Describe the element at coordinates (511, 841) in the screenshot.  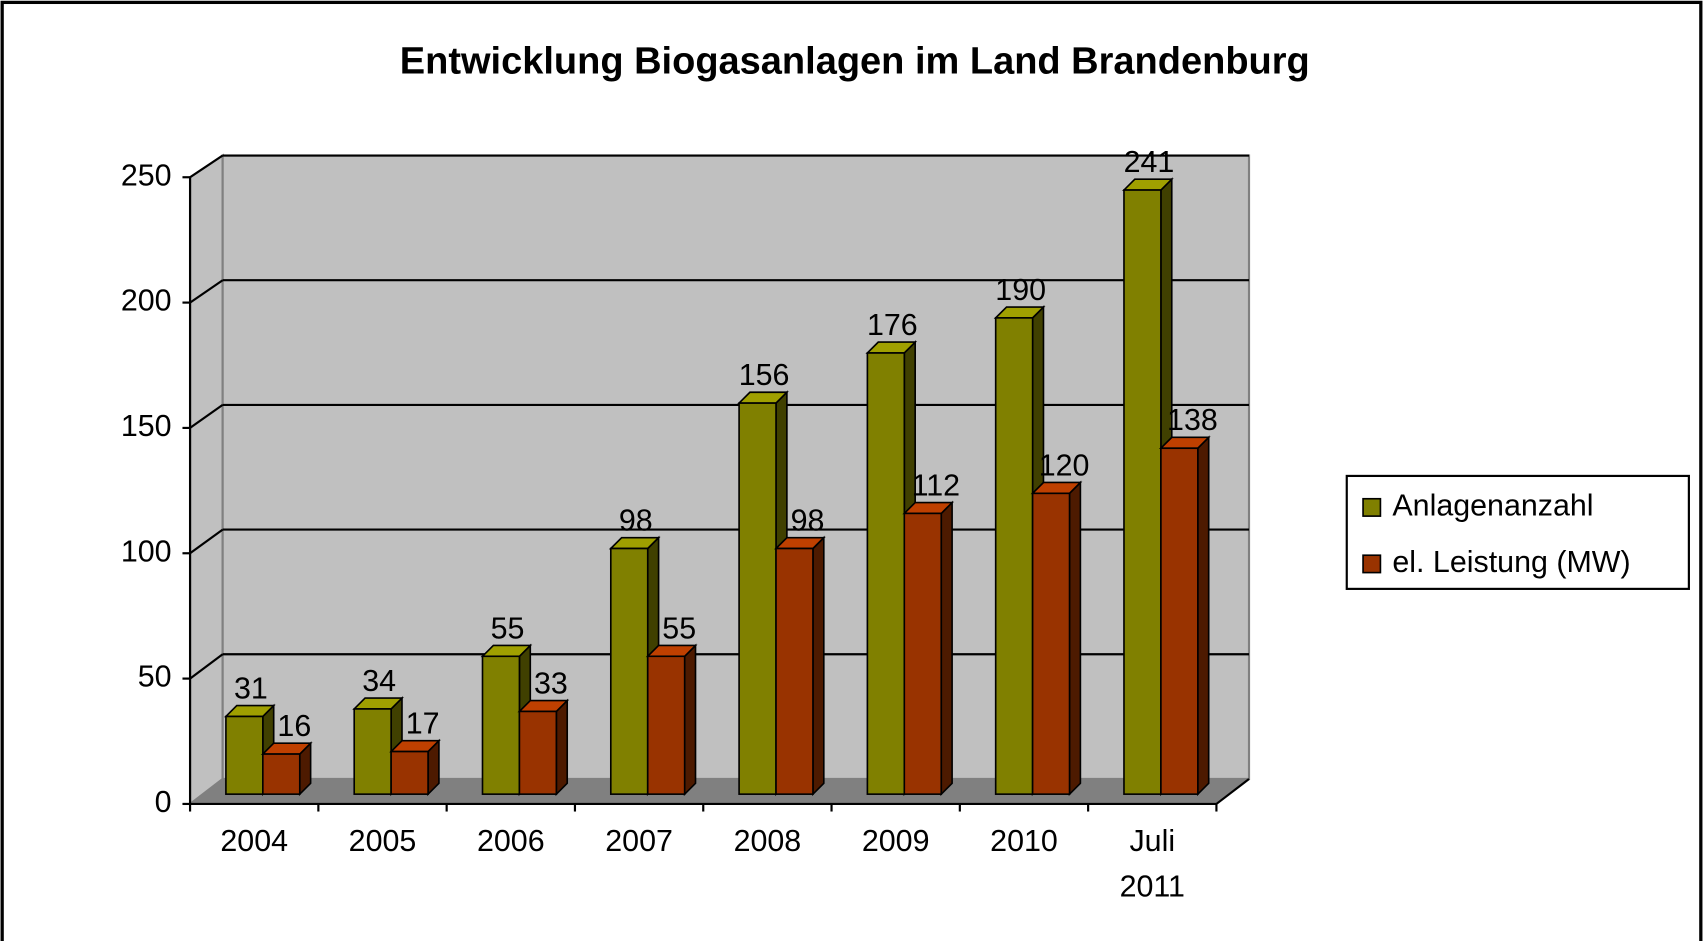
I see `x-tick-label: 2006` at that location.